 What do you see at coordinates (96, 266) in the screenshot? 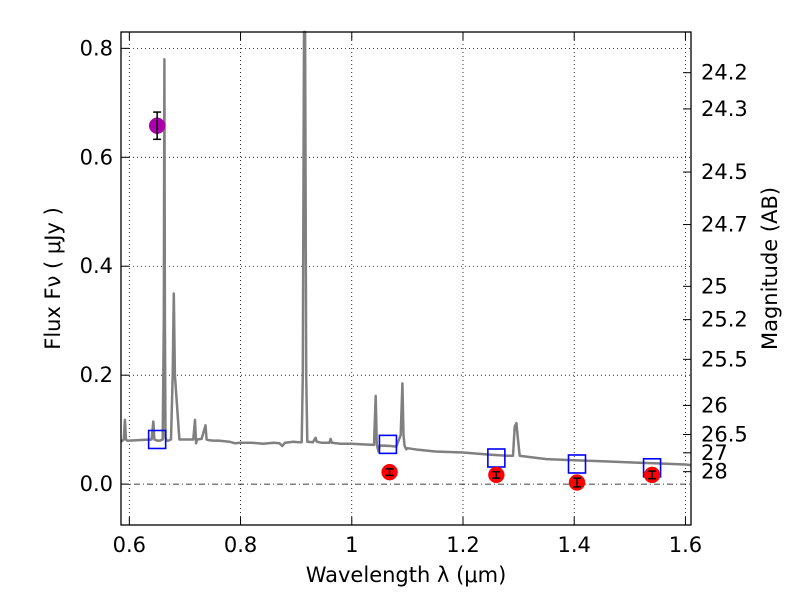
I see `y-tick-label: 0.4` at bounding box center [96, 266].